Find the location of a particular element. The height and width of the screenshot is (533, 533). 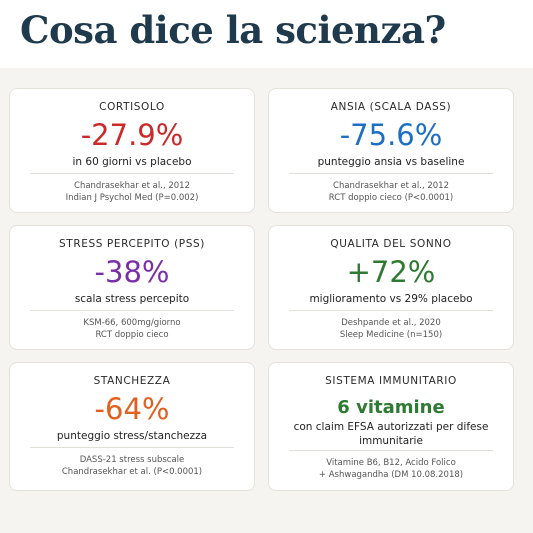

card-source: KSM-66, 600mg/giorno RCT doppio cieco is located at coordinates (132, 329).